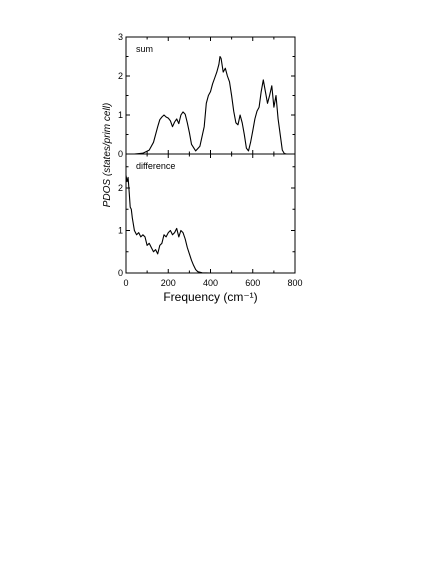 The height and width of the screenshot is (564, 436). I want to click on panel-difference-xtick-label: 0, so click(125, 283).